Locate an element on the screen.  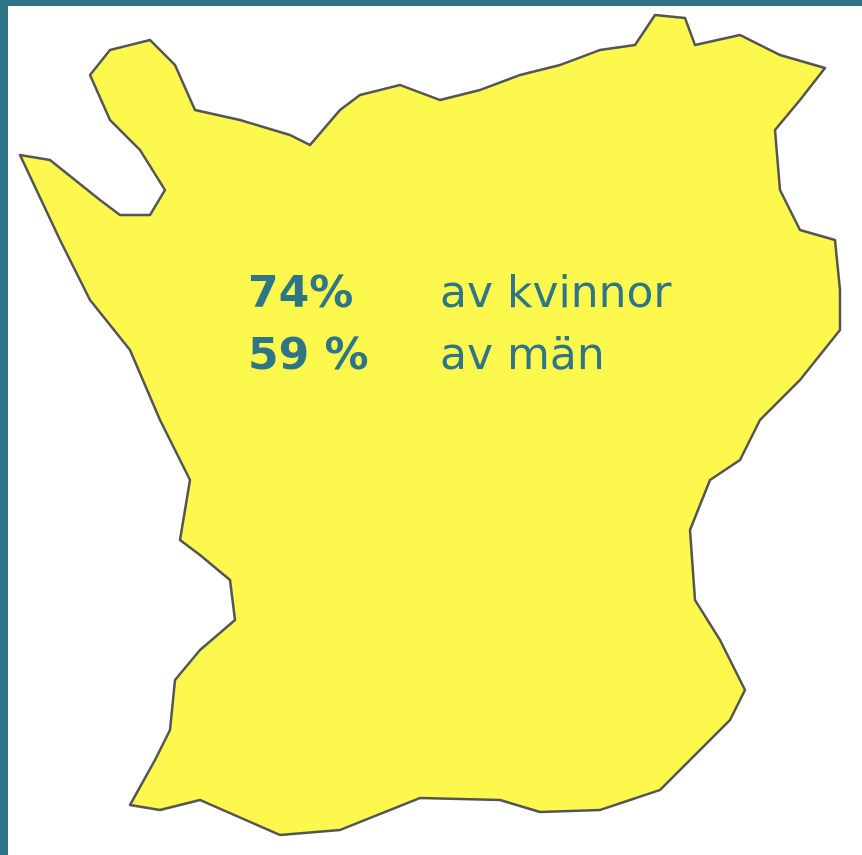
stat-value: 74% is located at coordinates (300, 292).